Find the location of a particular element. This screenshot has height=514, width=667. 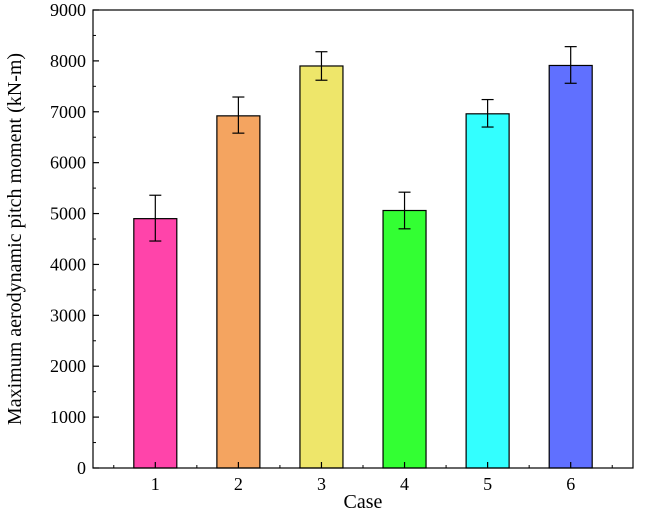

y-tick-label: 2000 is located at coordinates (68, 366).